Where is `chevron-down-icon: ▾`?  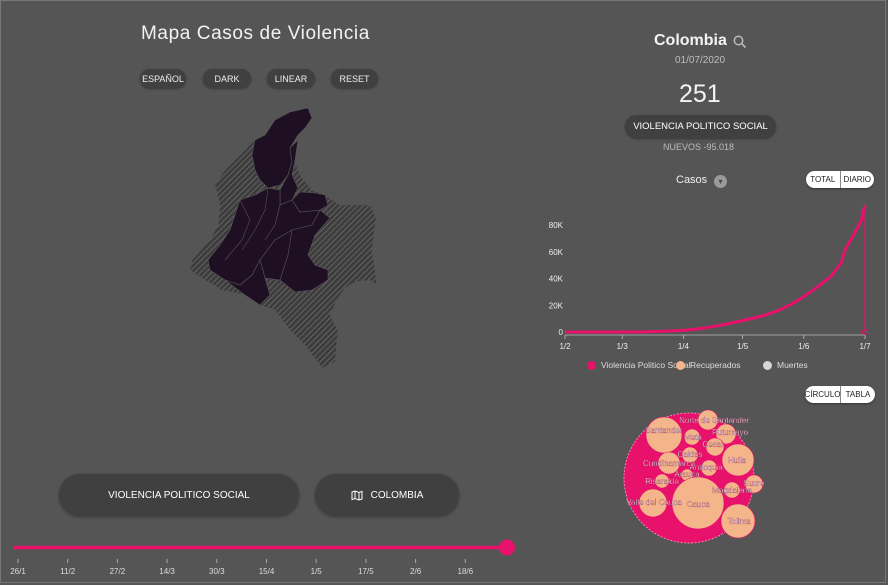 chevron-down-icon: ▾ is located at coordinates (720, 181).